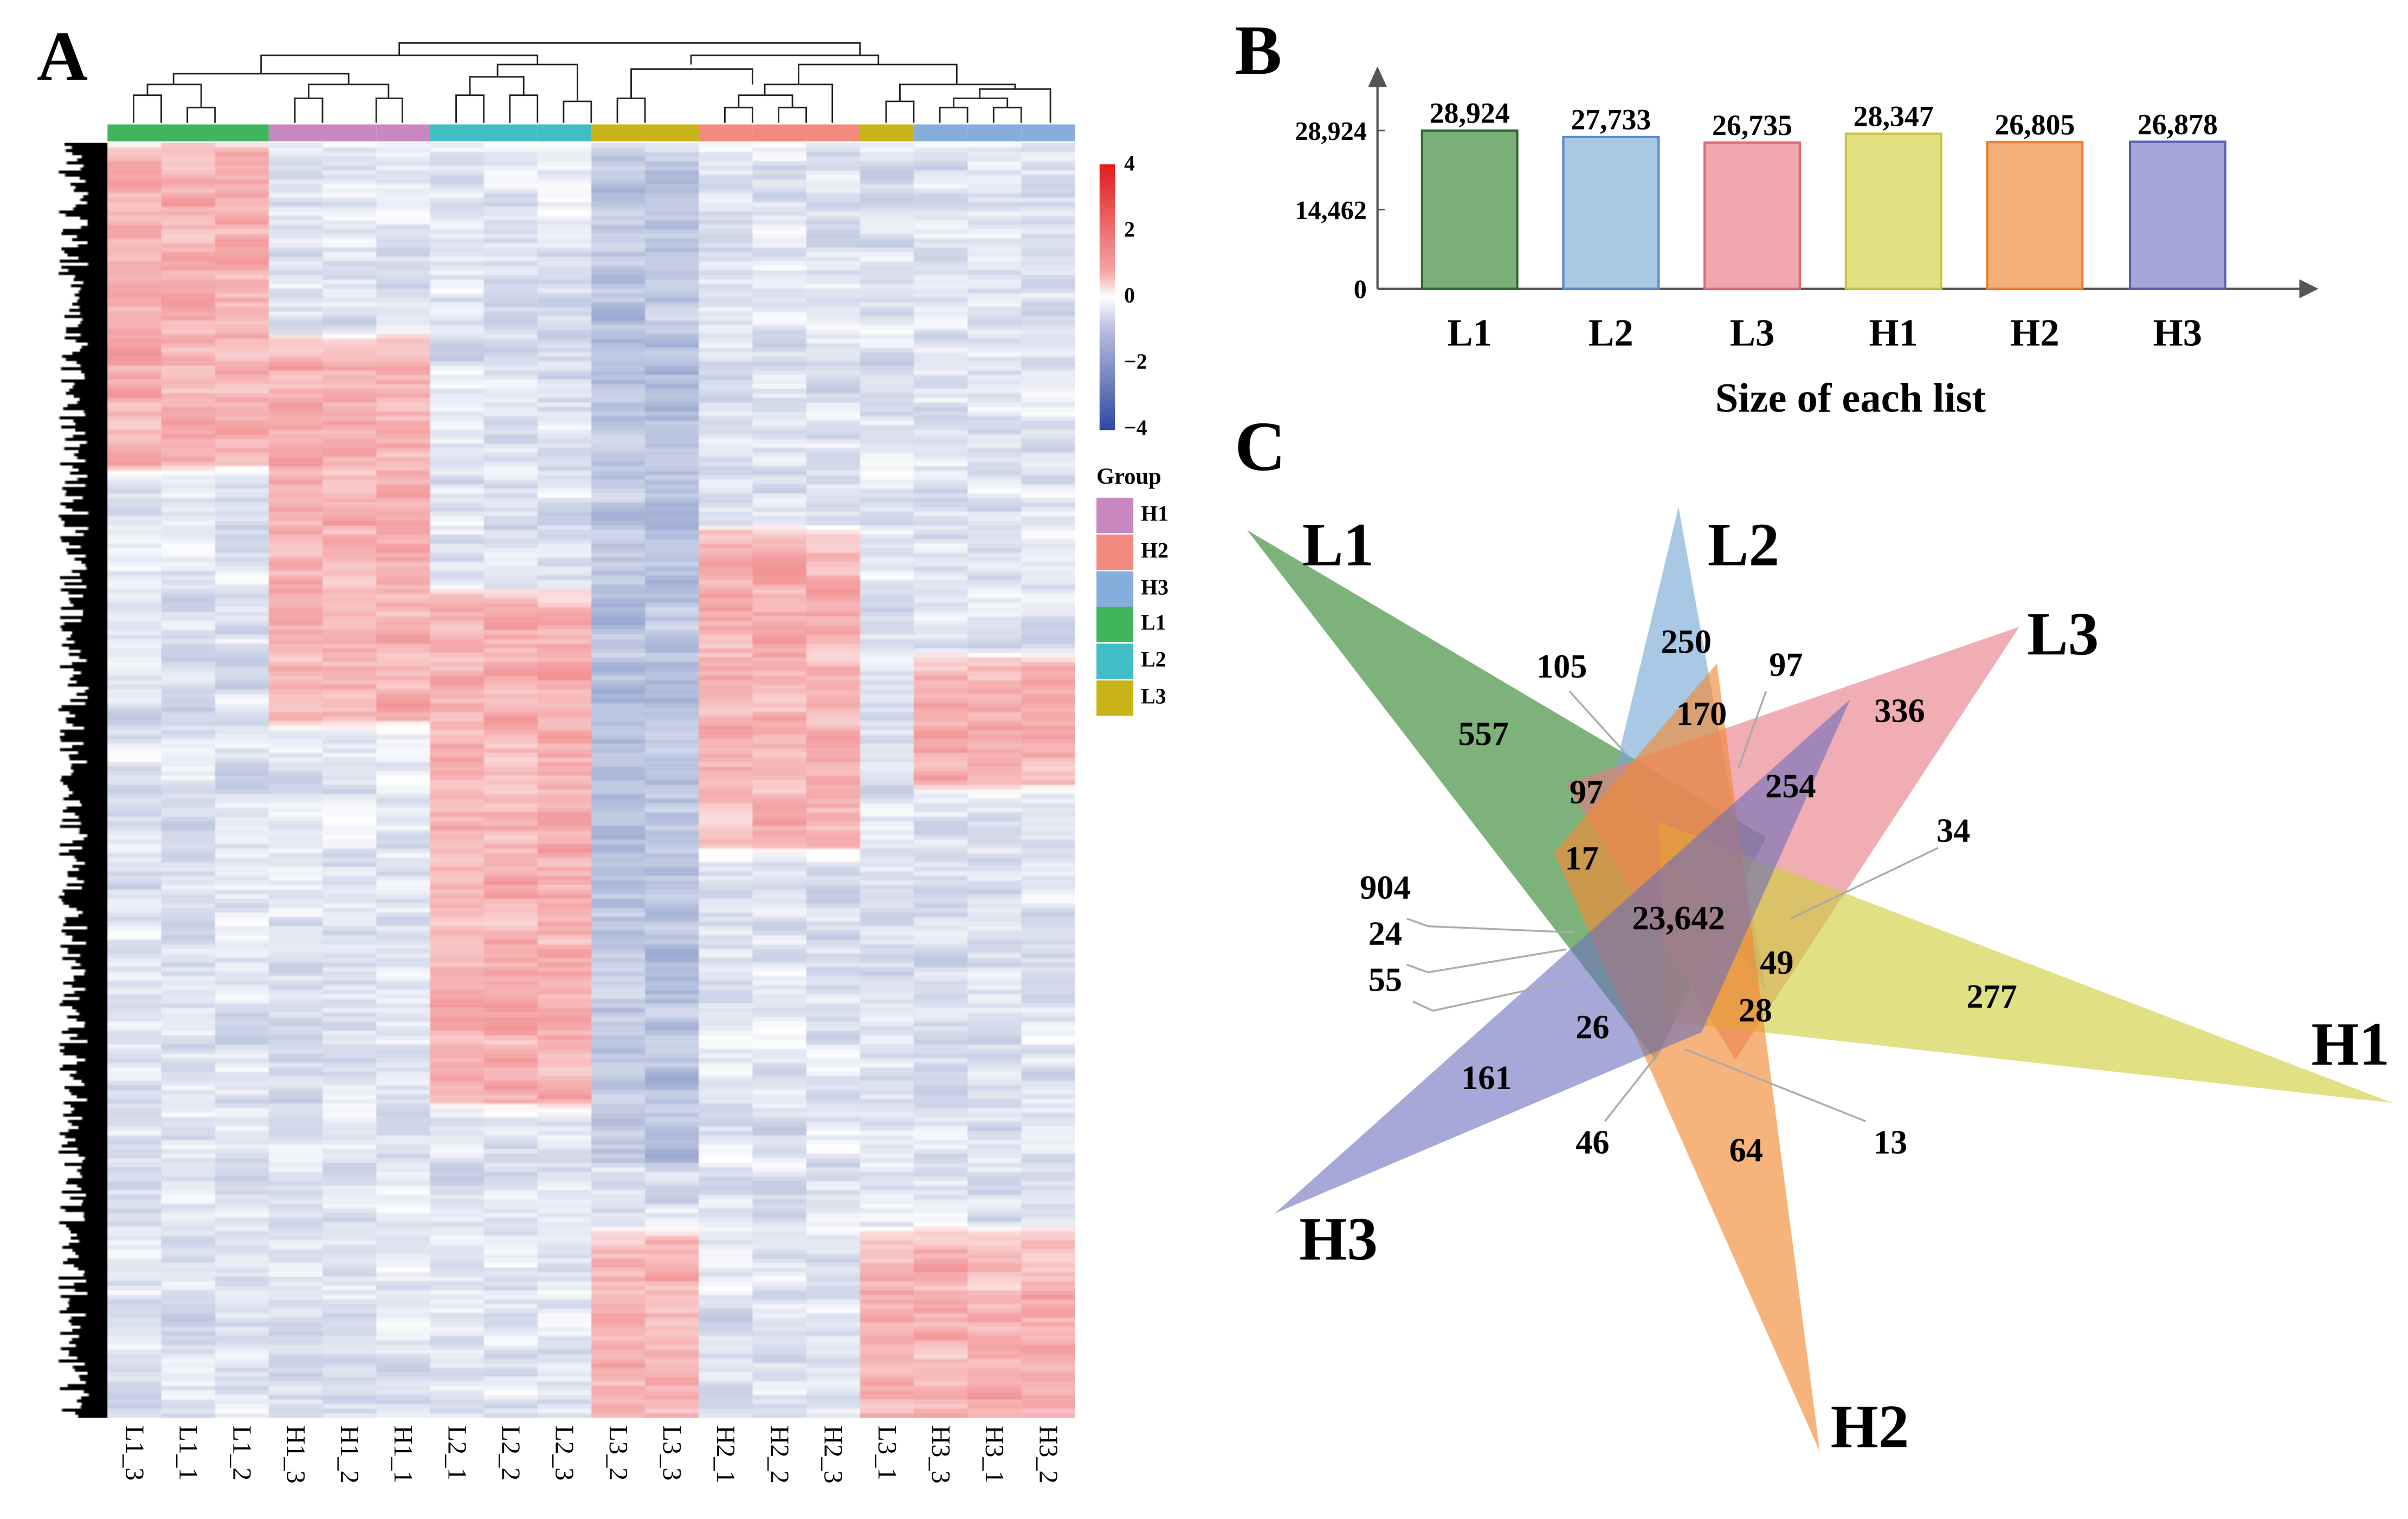 The image size is (2408, 1519). I want to click on bar-value-label: 28,924, so click(1470, 113).